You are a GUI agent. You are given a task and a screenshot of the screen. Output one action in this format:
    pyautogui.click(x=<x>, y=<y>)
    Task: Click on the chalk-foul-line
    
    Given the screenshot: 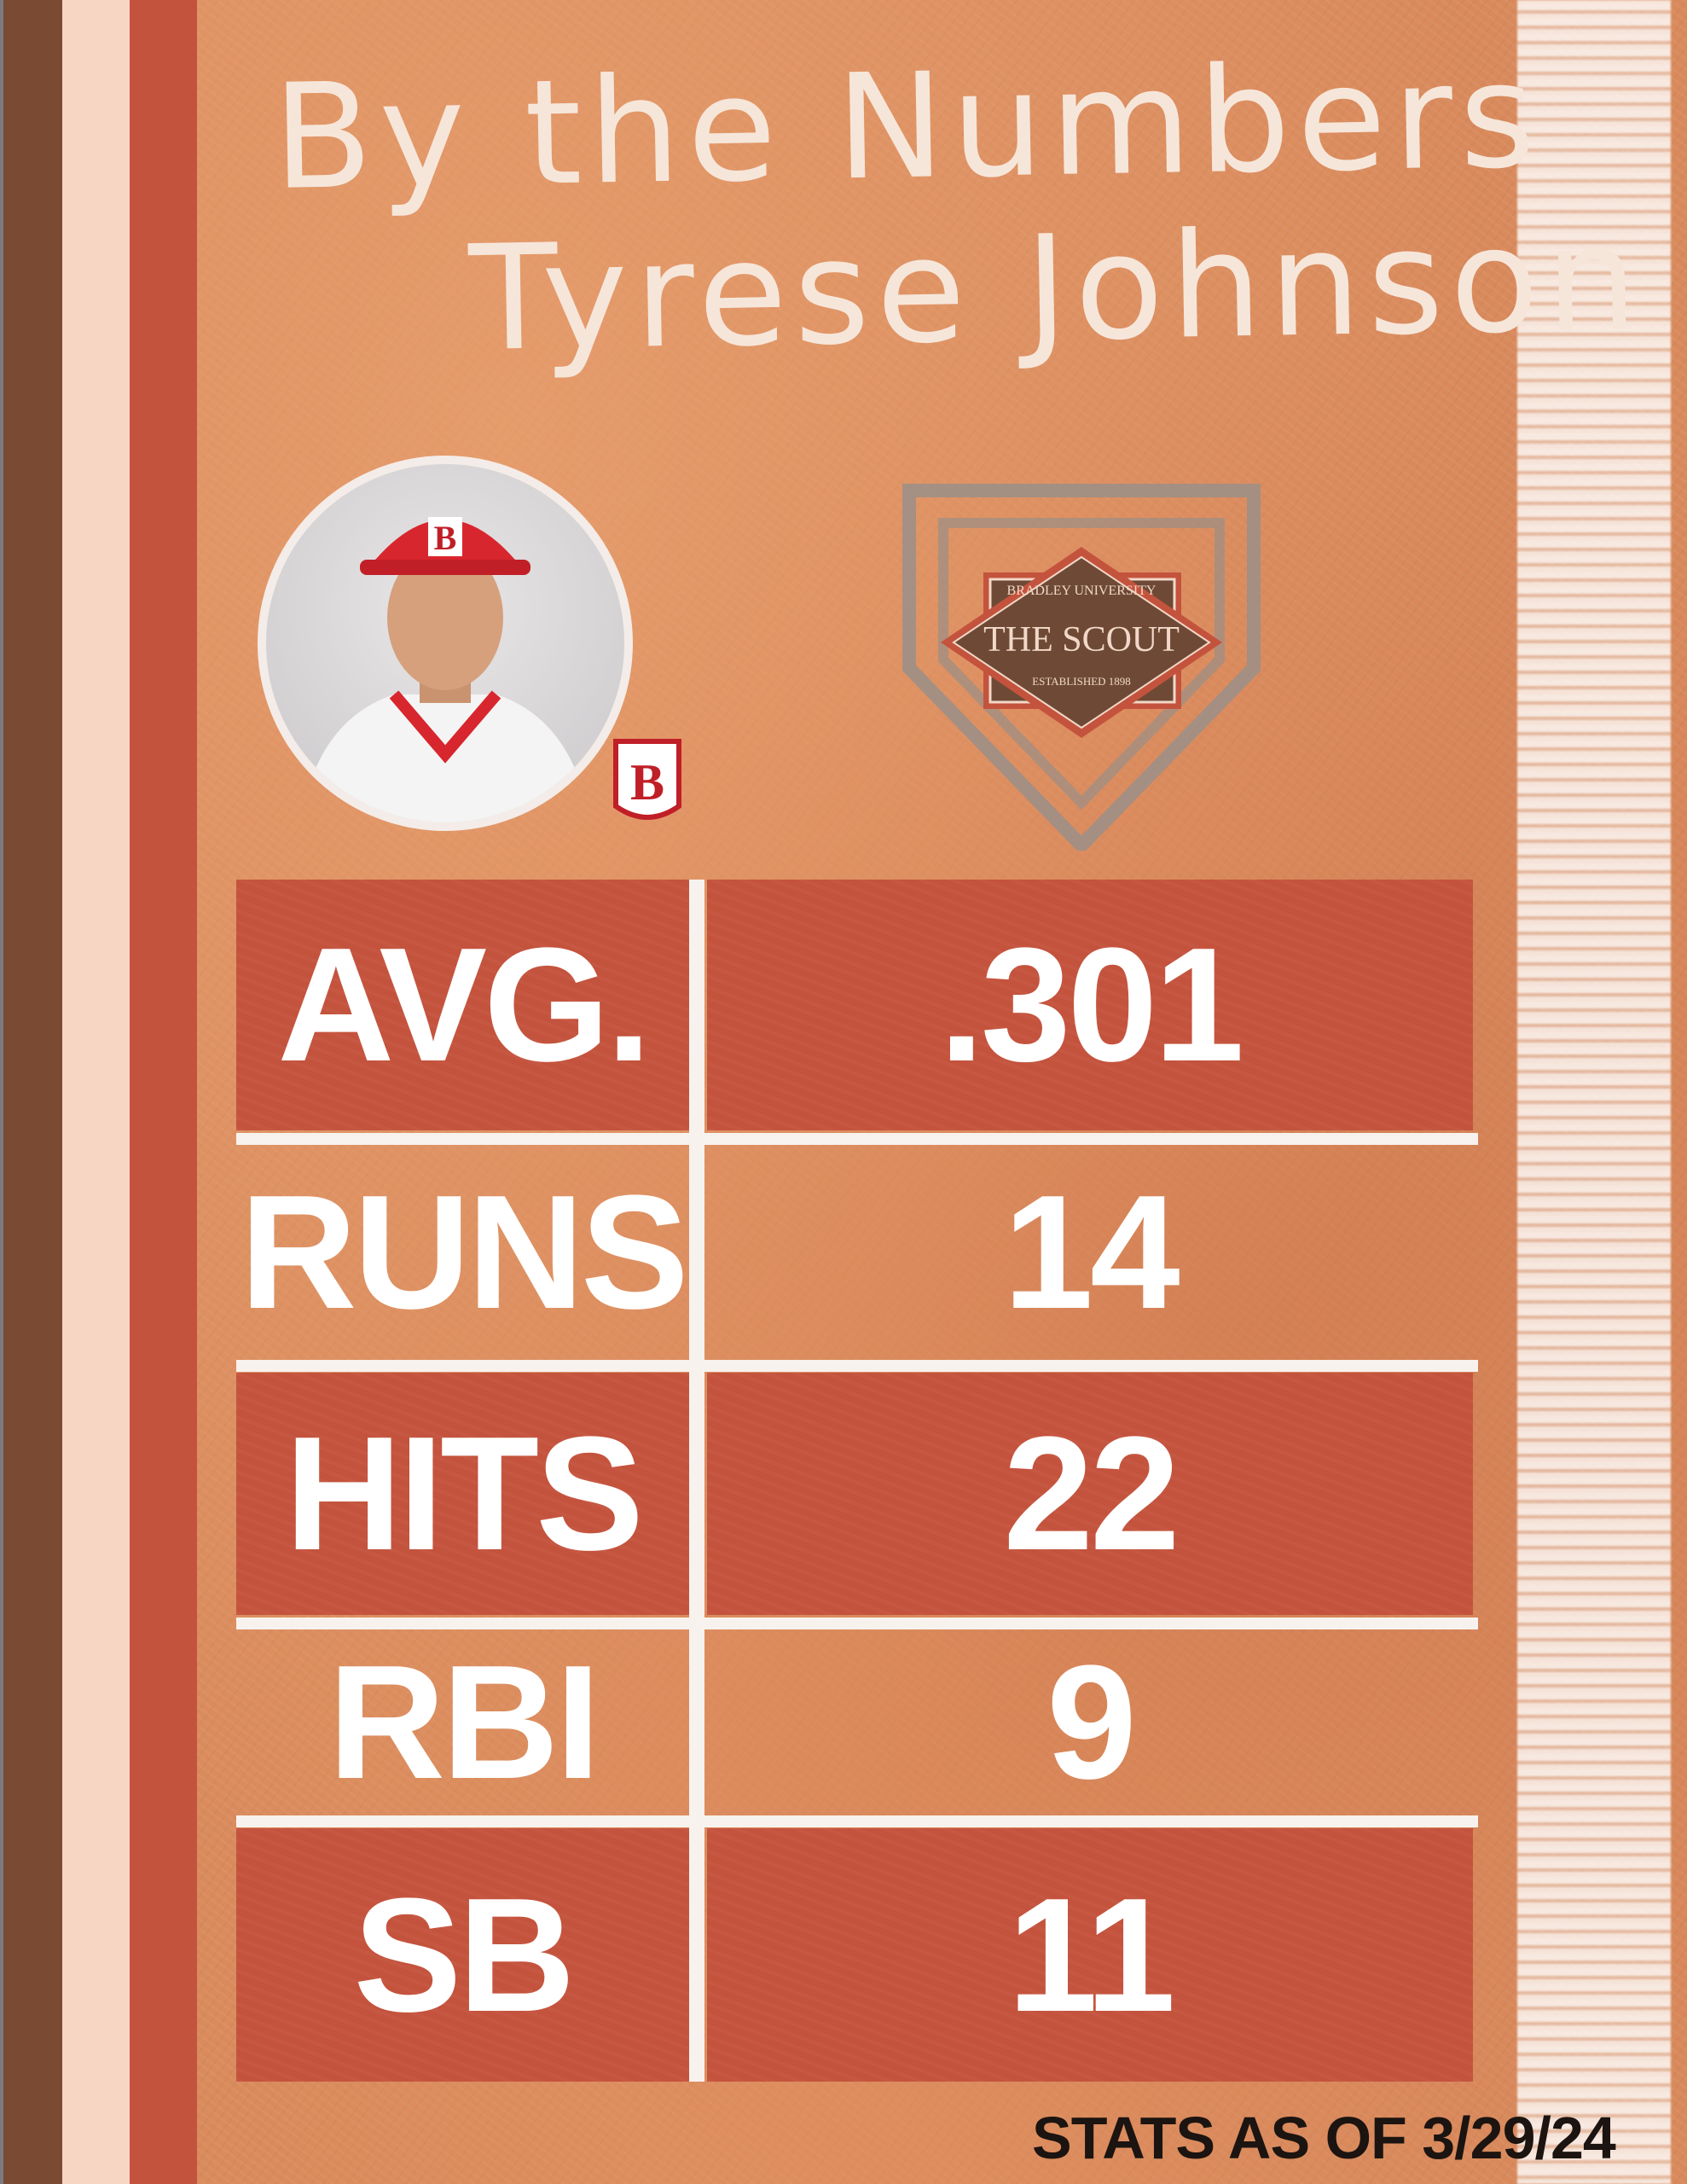 What is the action you would take?
    pyautogui.click(x=1594, y=1092)
    